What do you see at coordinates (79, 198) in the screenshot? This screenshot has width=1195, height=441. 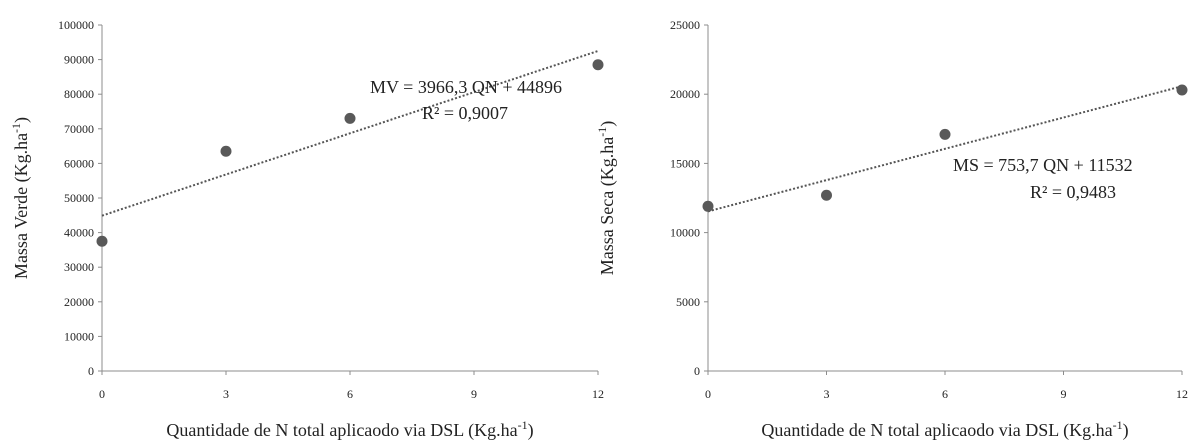 I see `y-tick-label: 50000` at bounding box center [79, 198].